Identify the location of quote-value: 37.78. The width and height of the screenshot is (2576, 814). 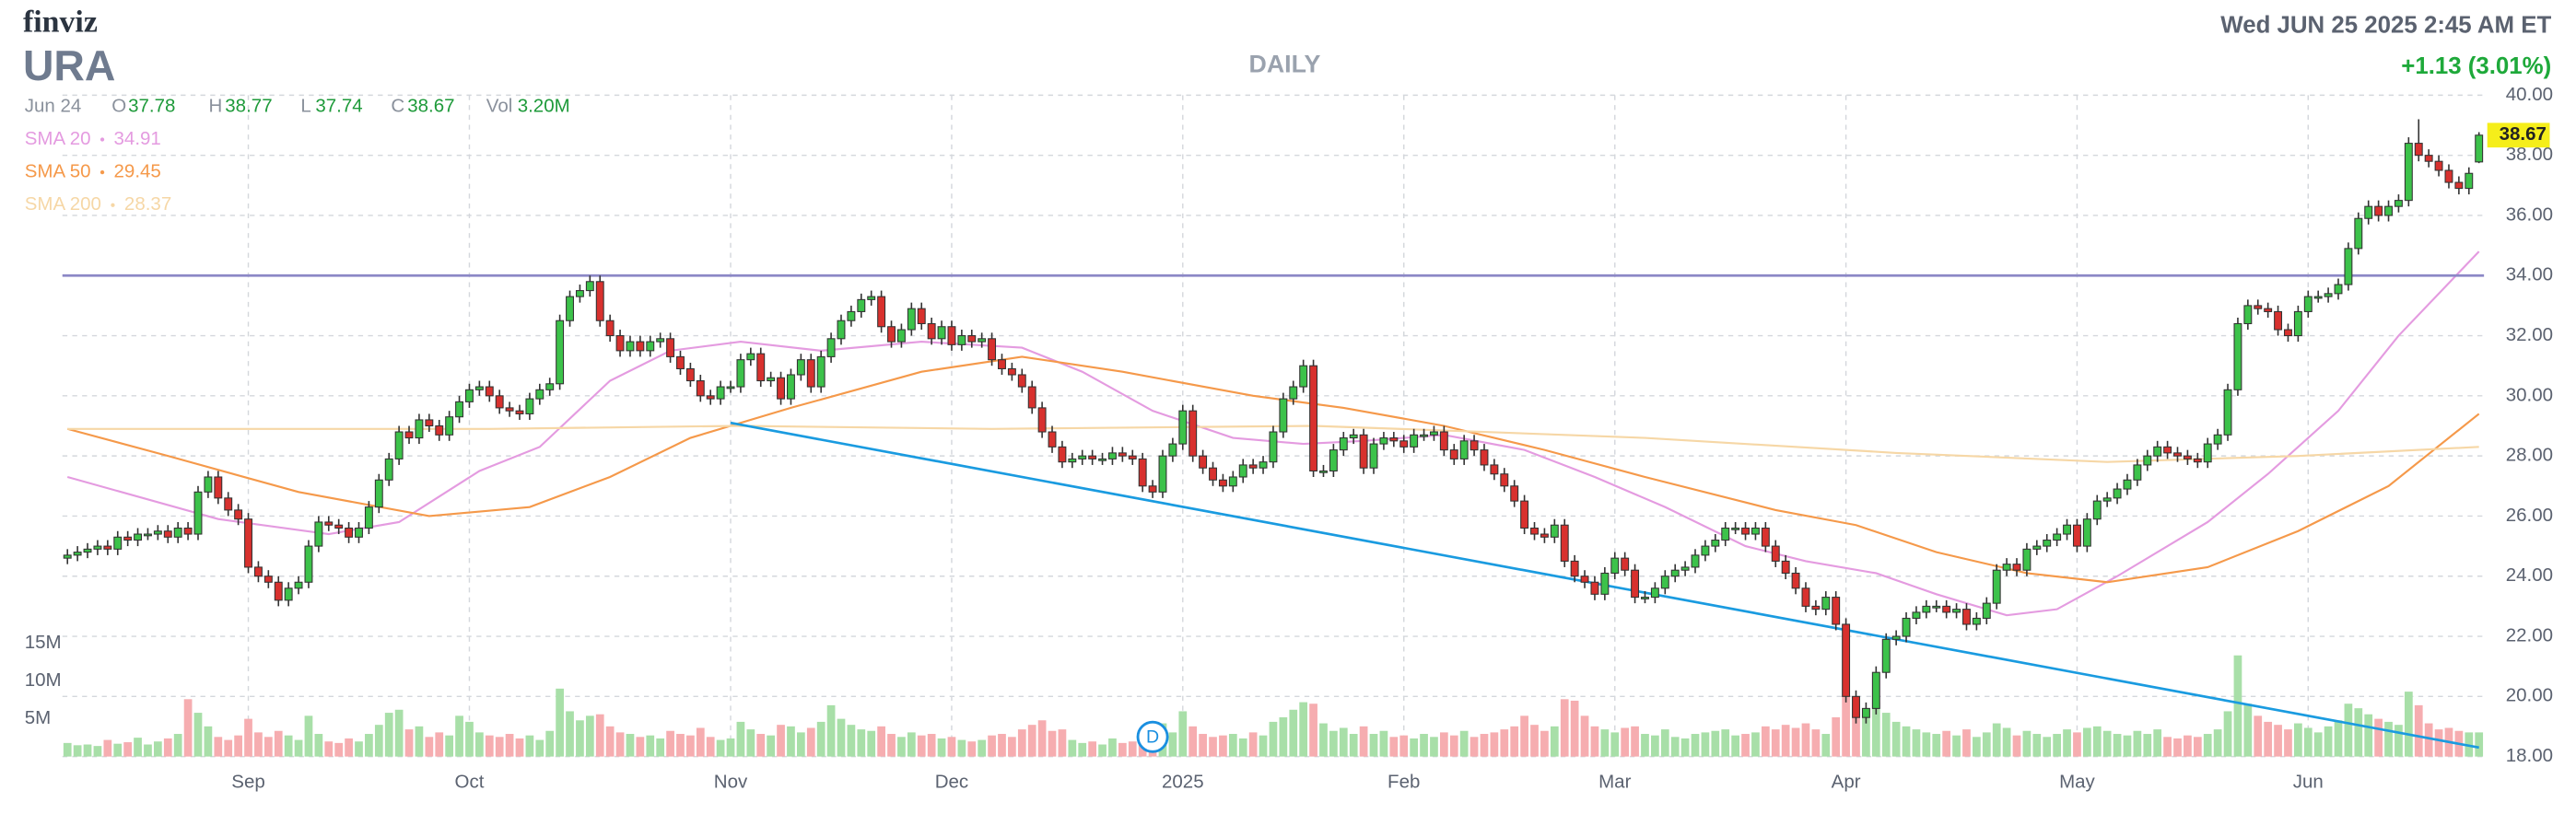
(151, 105).